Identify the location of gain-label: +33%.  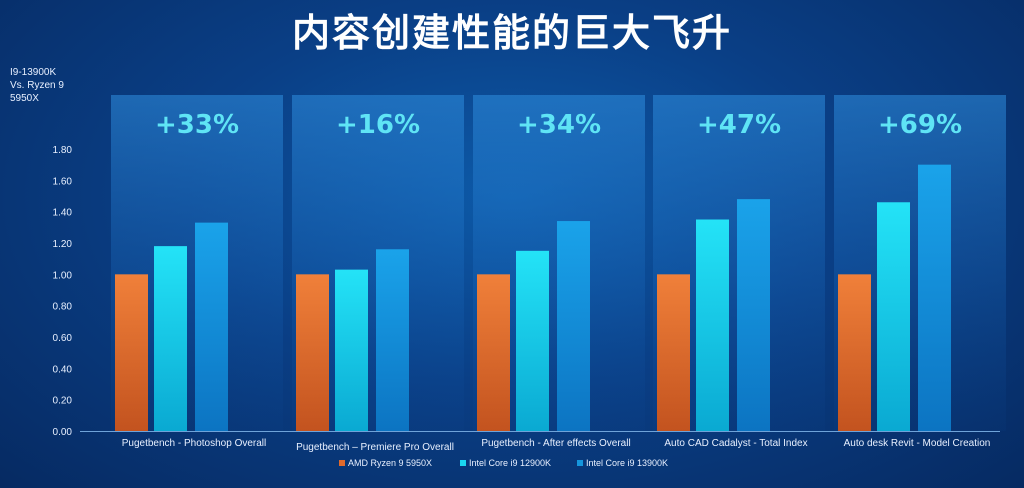
(197, 125).